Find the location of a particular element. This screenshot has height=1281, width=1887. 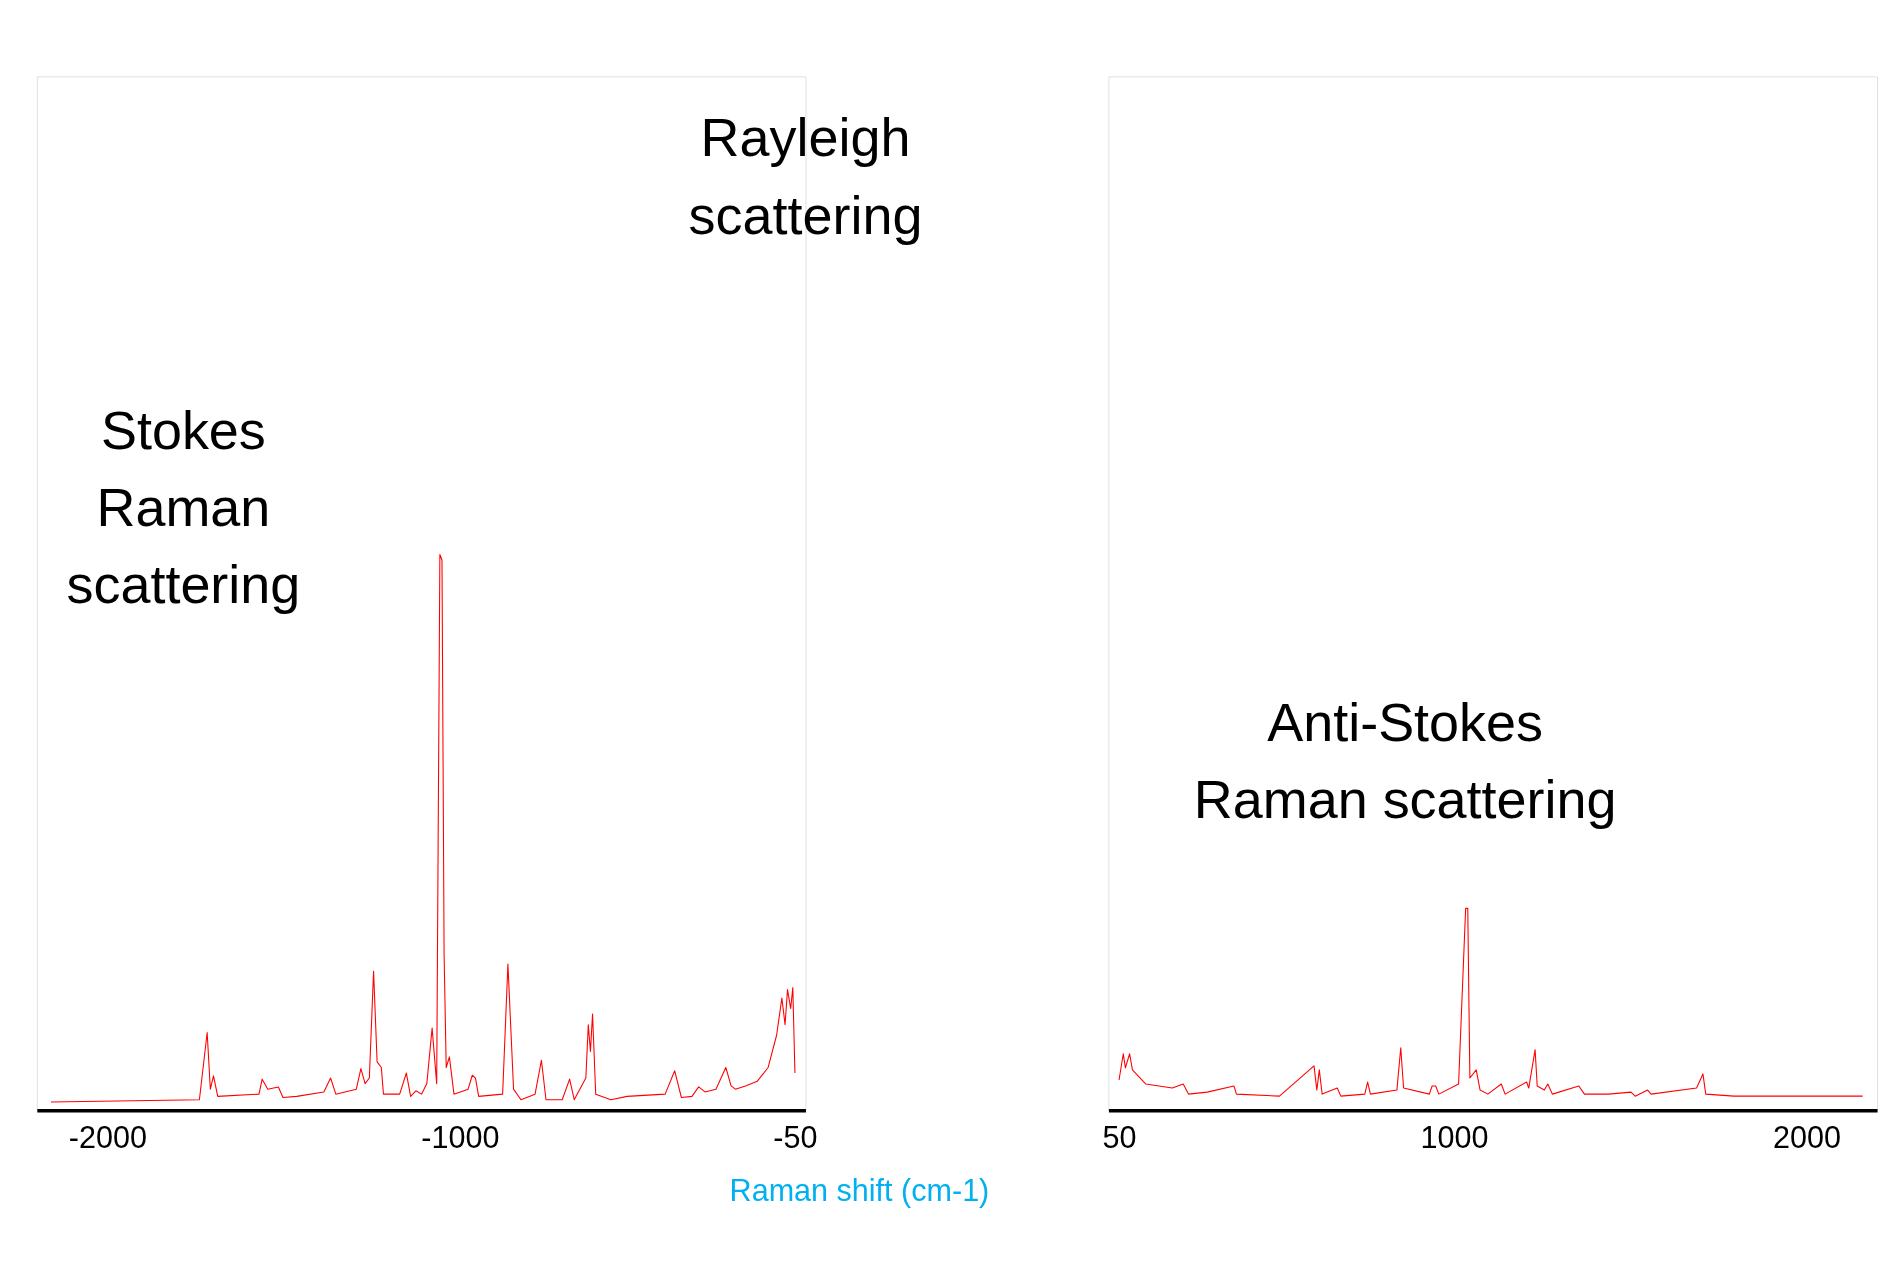

text: Anti-Stokes Raman scattering is located at coordinates (1405, 760).